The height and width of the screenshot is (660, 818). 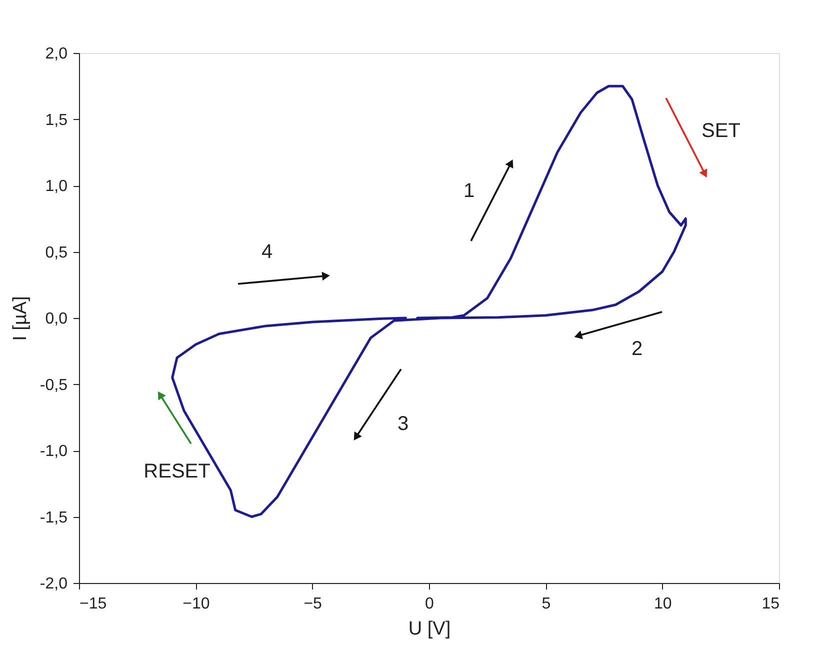 I want to click on y-axis-title: I [µA], so click(x=20, y=318).